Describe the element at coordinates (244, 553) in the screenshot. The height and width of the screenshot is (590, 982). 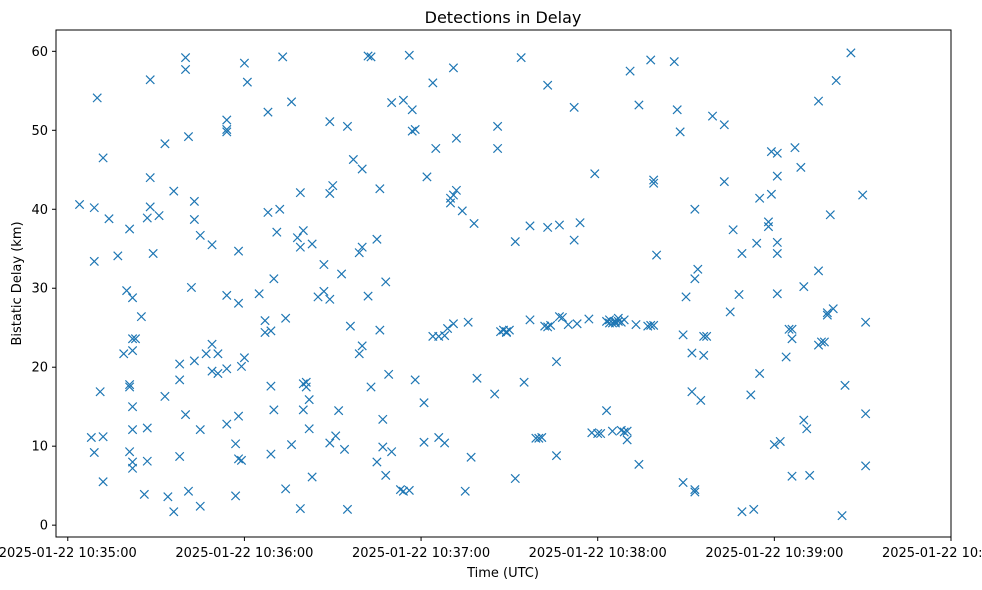
I see `x-tick-label: 2025-01-22 10:36:00` at that location.